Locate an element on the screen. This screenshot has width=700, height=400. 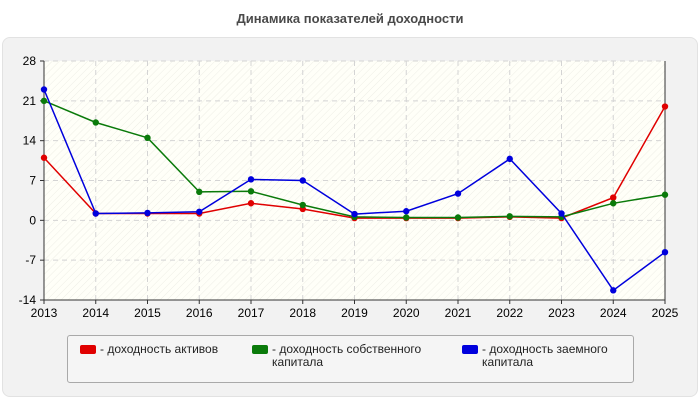
y-tick-label: -14 is located at coordinates (28, 300).